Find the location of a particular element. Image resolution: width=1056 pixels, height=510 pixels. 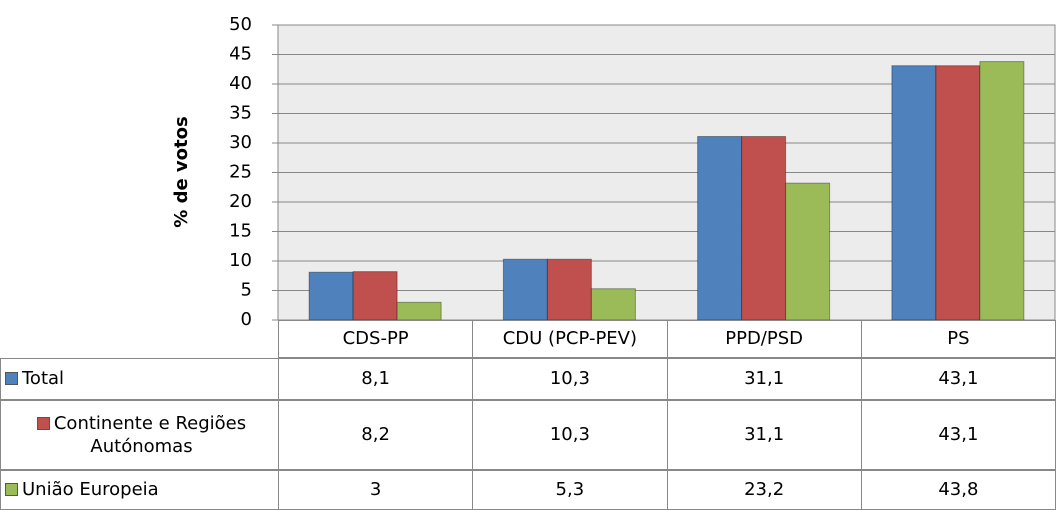

y-tick-label: 0 is located at coordinates (246, 319).